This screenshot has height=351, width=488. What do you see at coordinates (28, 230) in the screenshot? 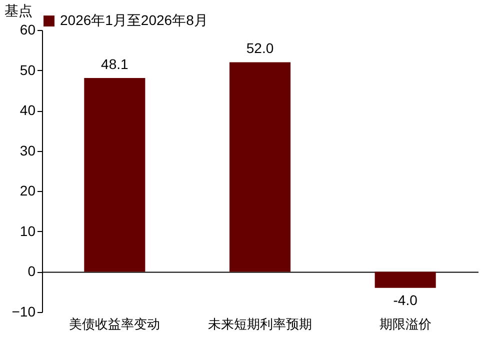
I see `y-tick-label: 10` at bounding box center [28, 230].